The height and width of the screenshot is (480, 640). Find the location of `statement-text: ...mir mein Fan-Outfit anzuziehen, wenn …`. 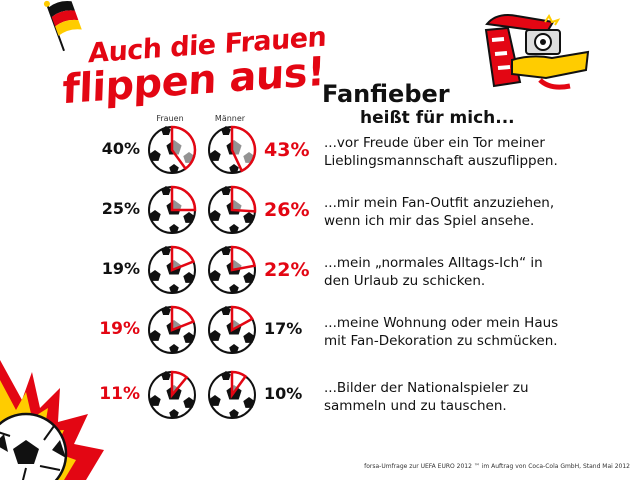

statement-text: ...mir mein Fan-Outfit anzuziehen, wenn … is located at coordinates (474, 212).